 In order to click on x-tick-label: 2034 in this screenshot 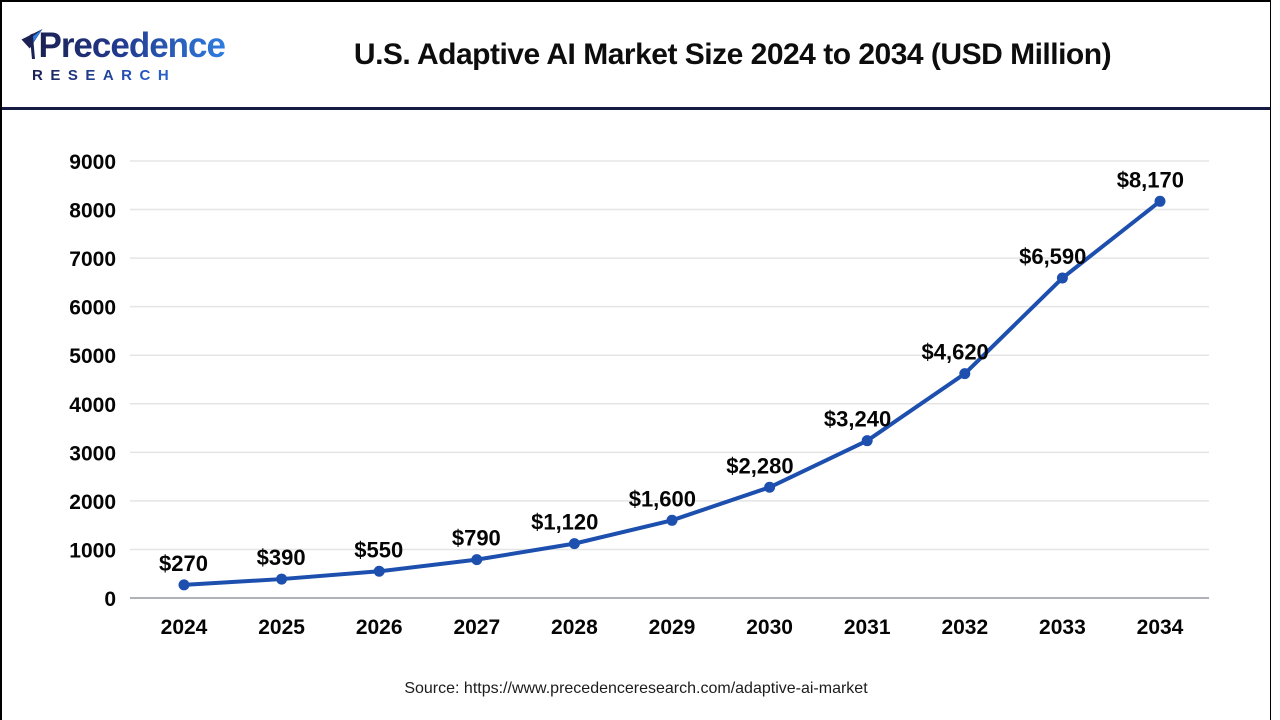, I will do `click(1160, 627)`.